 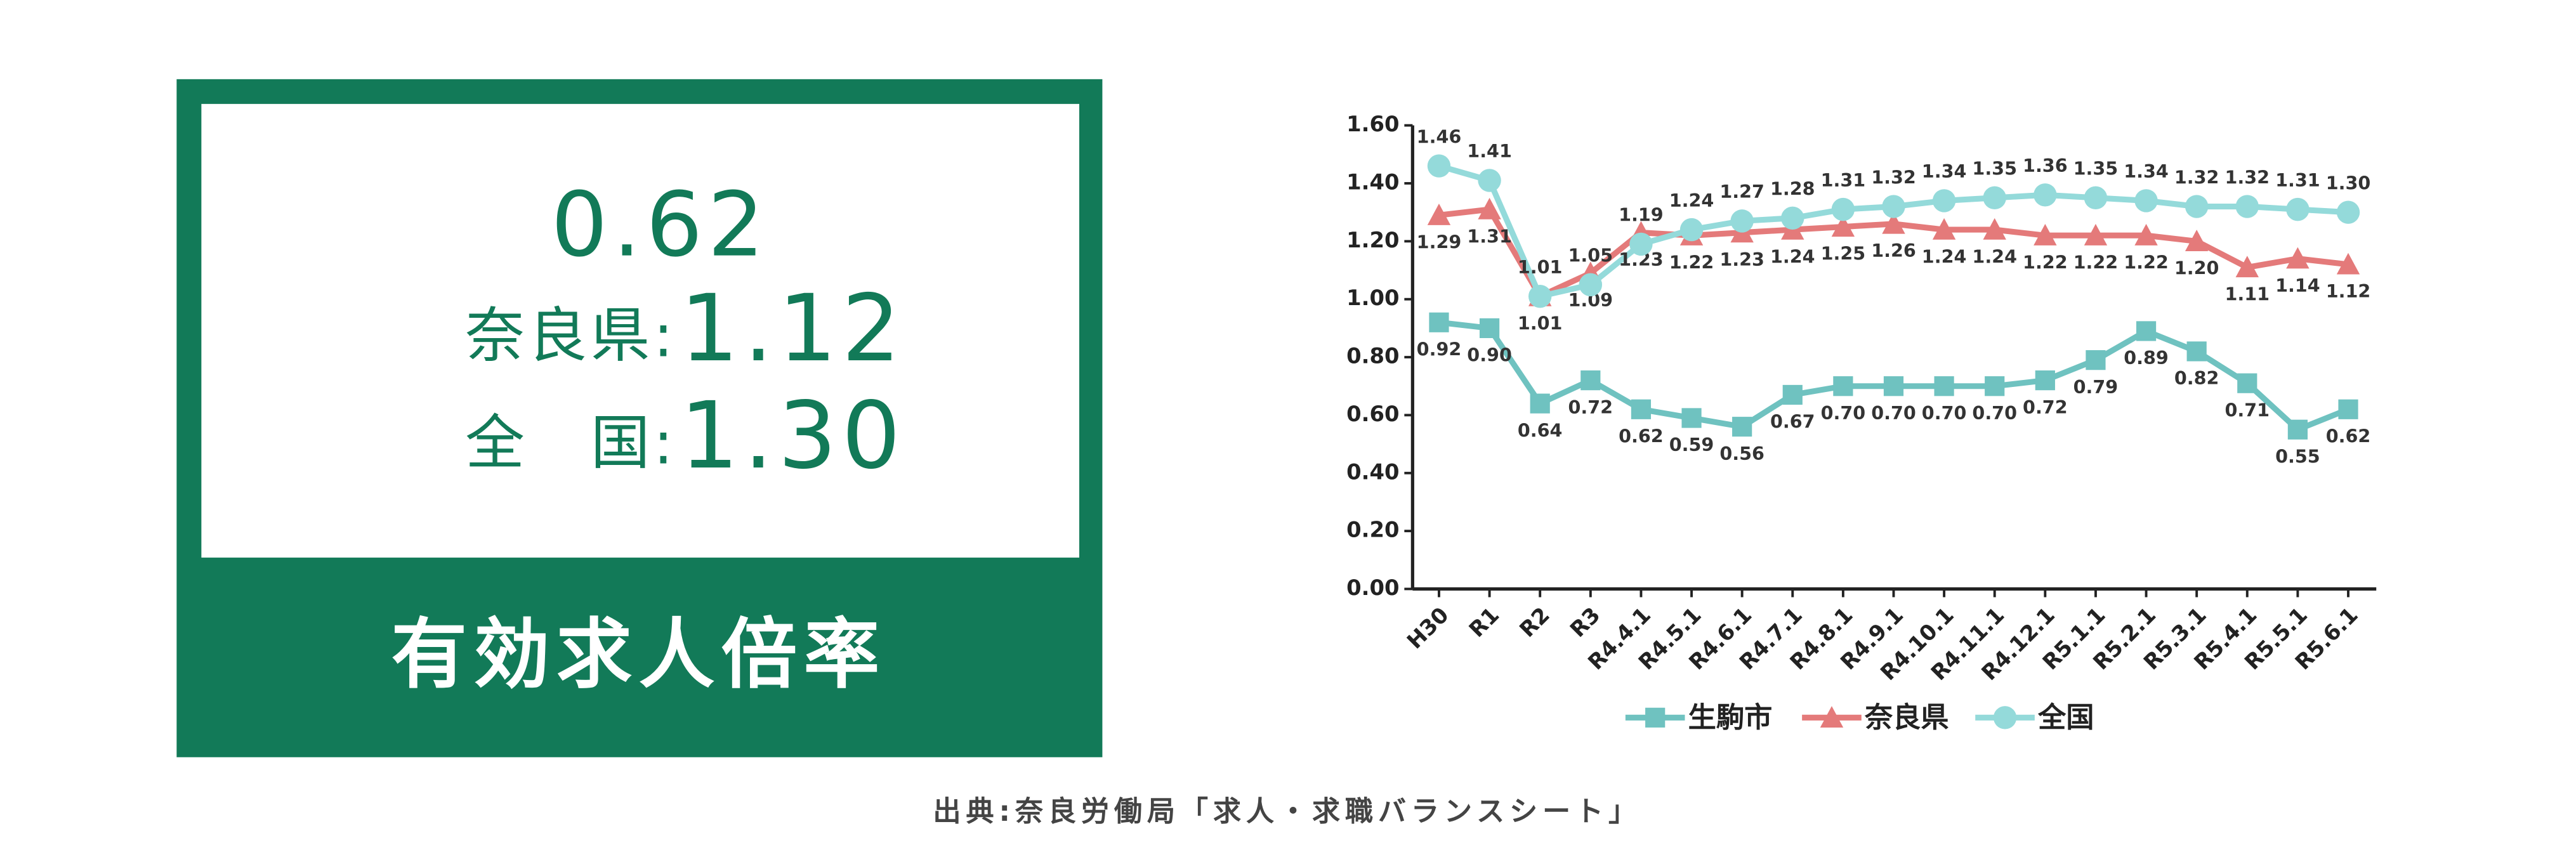 I want to click on main-value: 0.62, so click(x=660, y=225).